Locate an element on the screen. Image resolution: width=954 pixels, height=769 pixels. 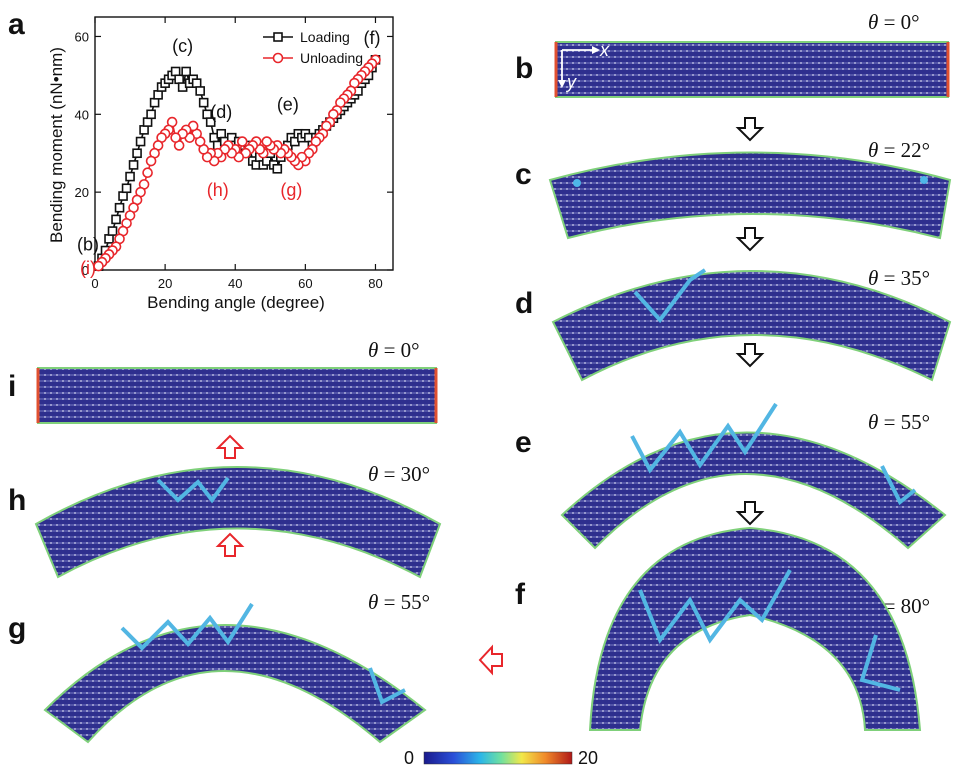
theta-value: = 80° is located at coordinates (907, 606).